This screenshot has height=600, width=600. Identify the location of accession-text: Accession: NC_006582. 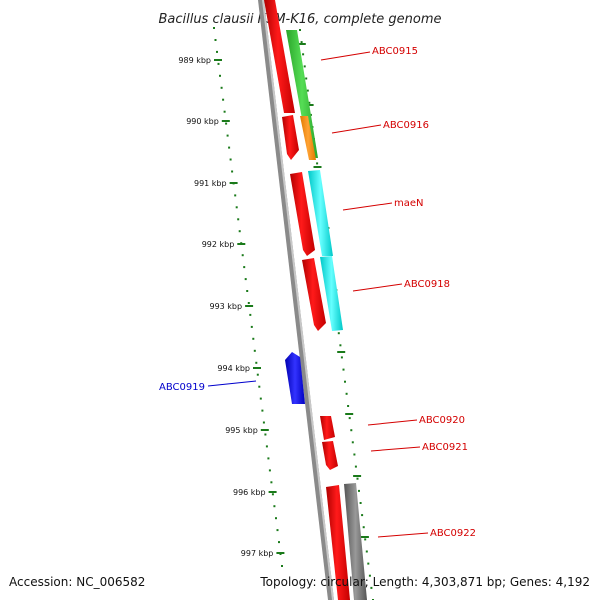
(77, 582).